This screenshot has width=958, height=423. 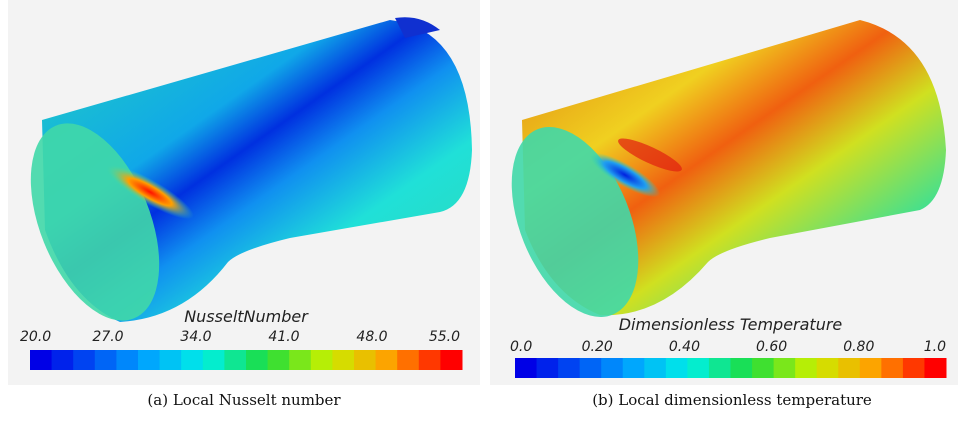 I want to click on colorbar-tick-label: 0.0, so click(x=521, y=347).